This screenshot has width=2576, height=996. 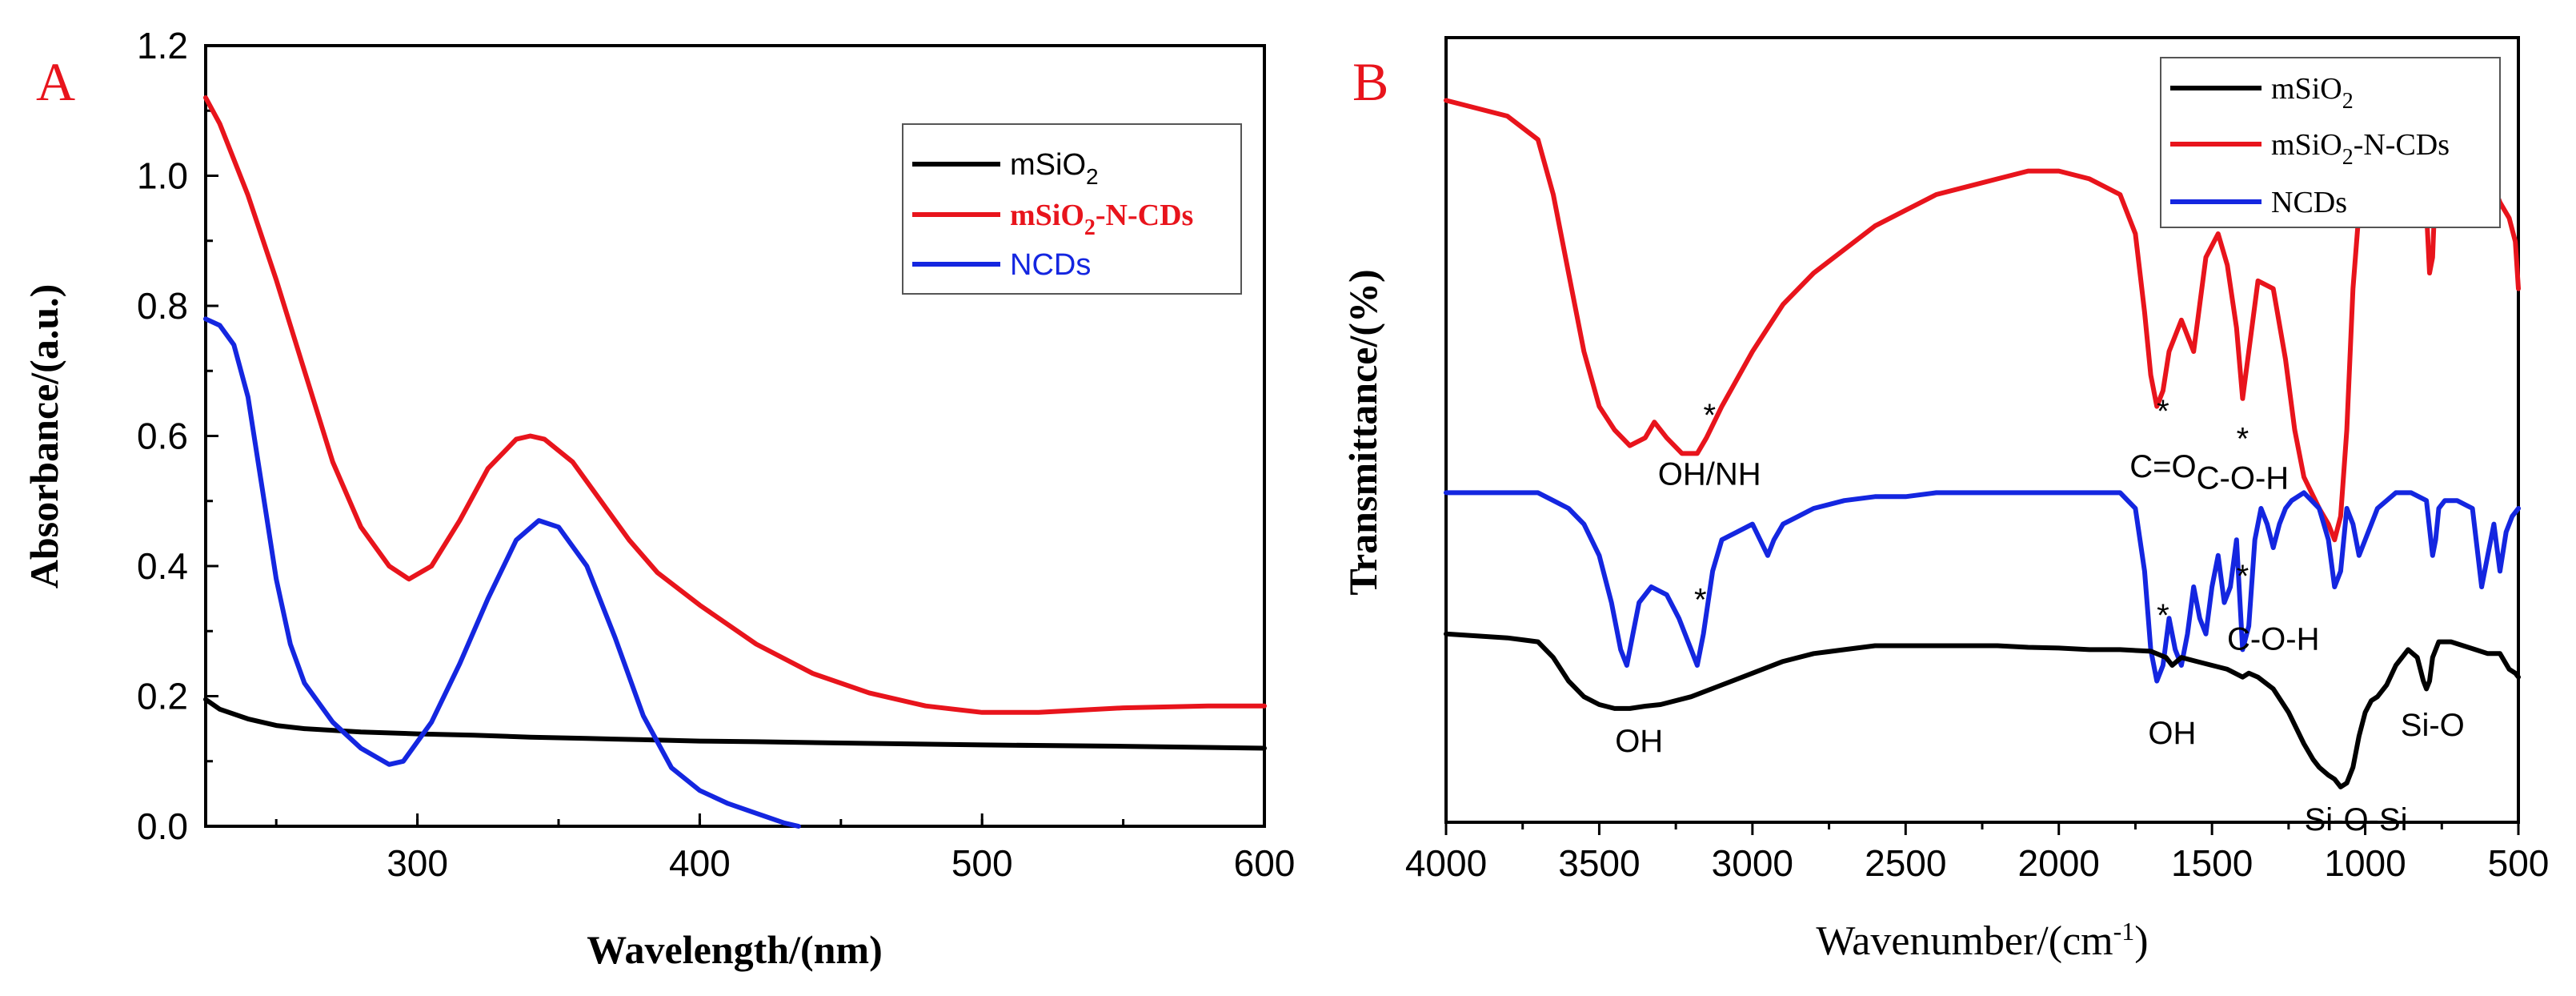 I want to click on panel-b-y-axis-title: Transmittance/(%), so click(x=1362, y=432).